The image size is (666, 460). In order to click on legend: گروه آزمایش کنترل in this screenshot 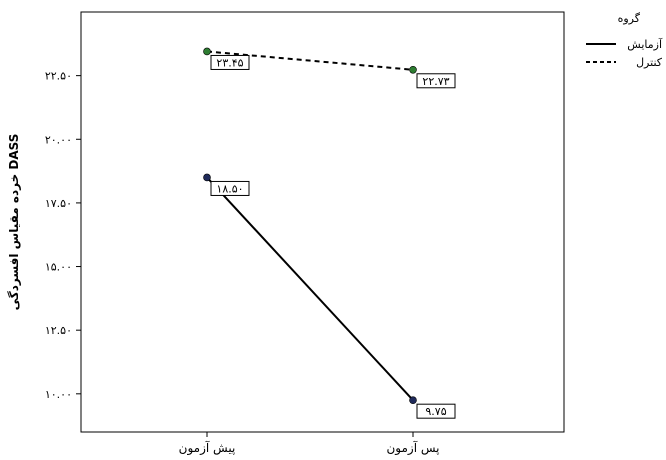, I will do `click(624, 40)`.